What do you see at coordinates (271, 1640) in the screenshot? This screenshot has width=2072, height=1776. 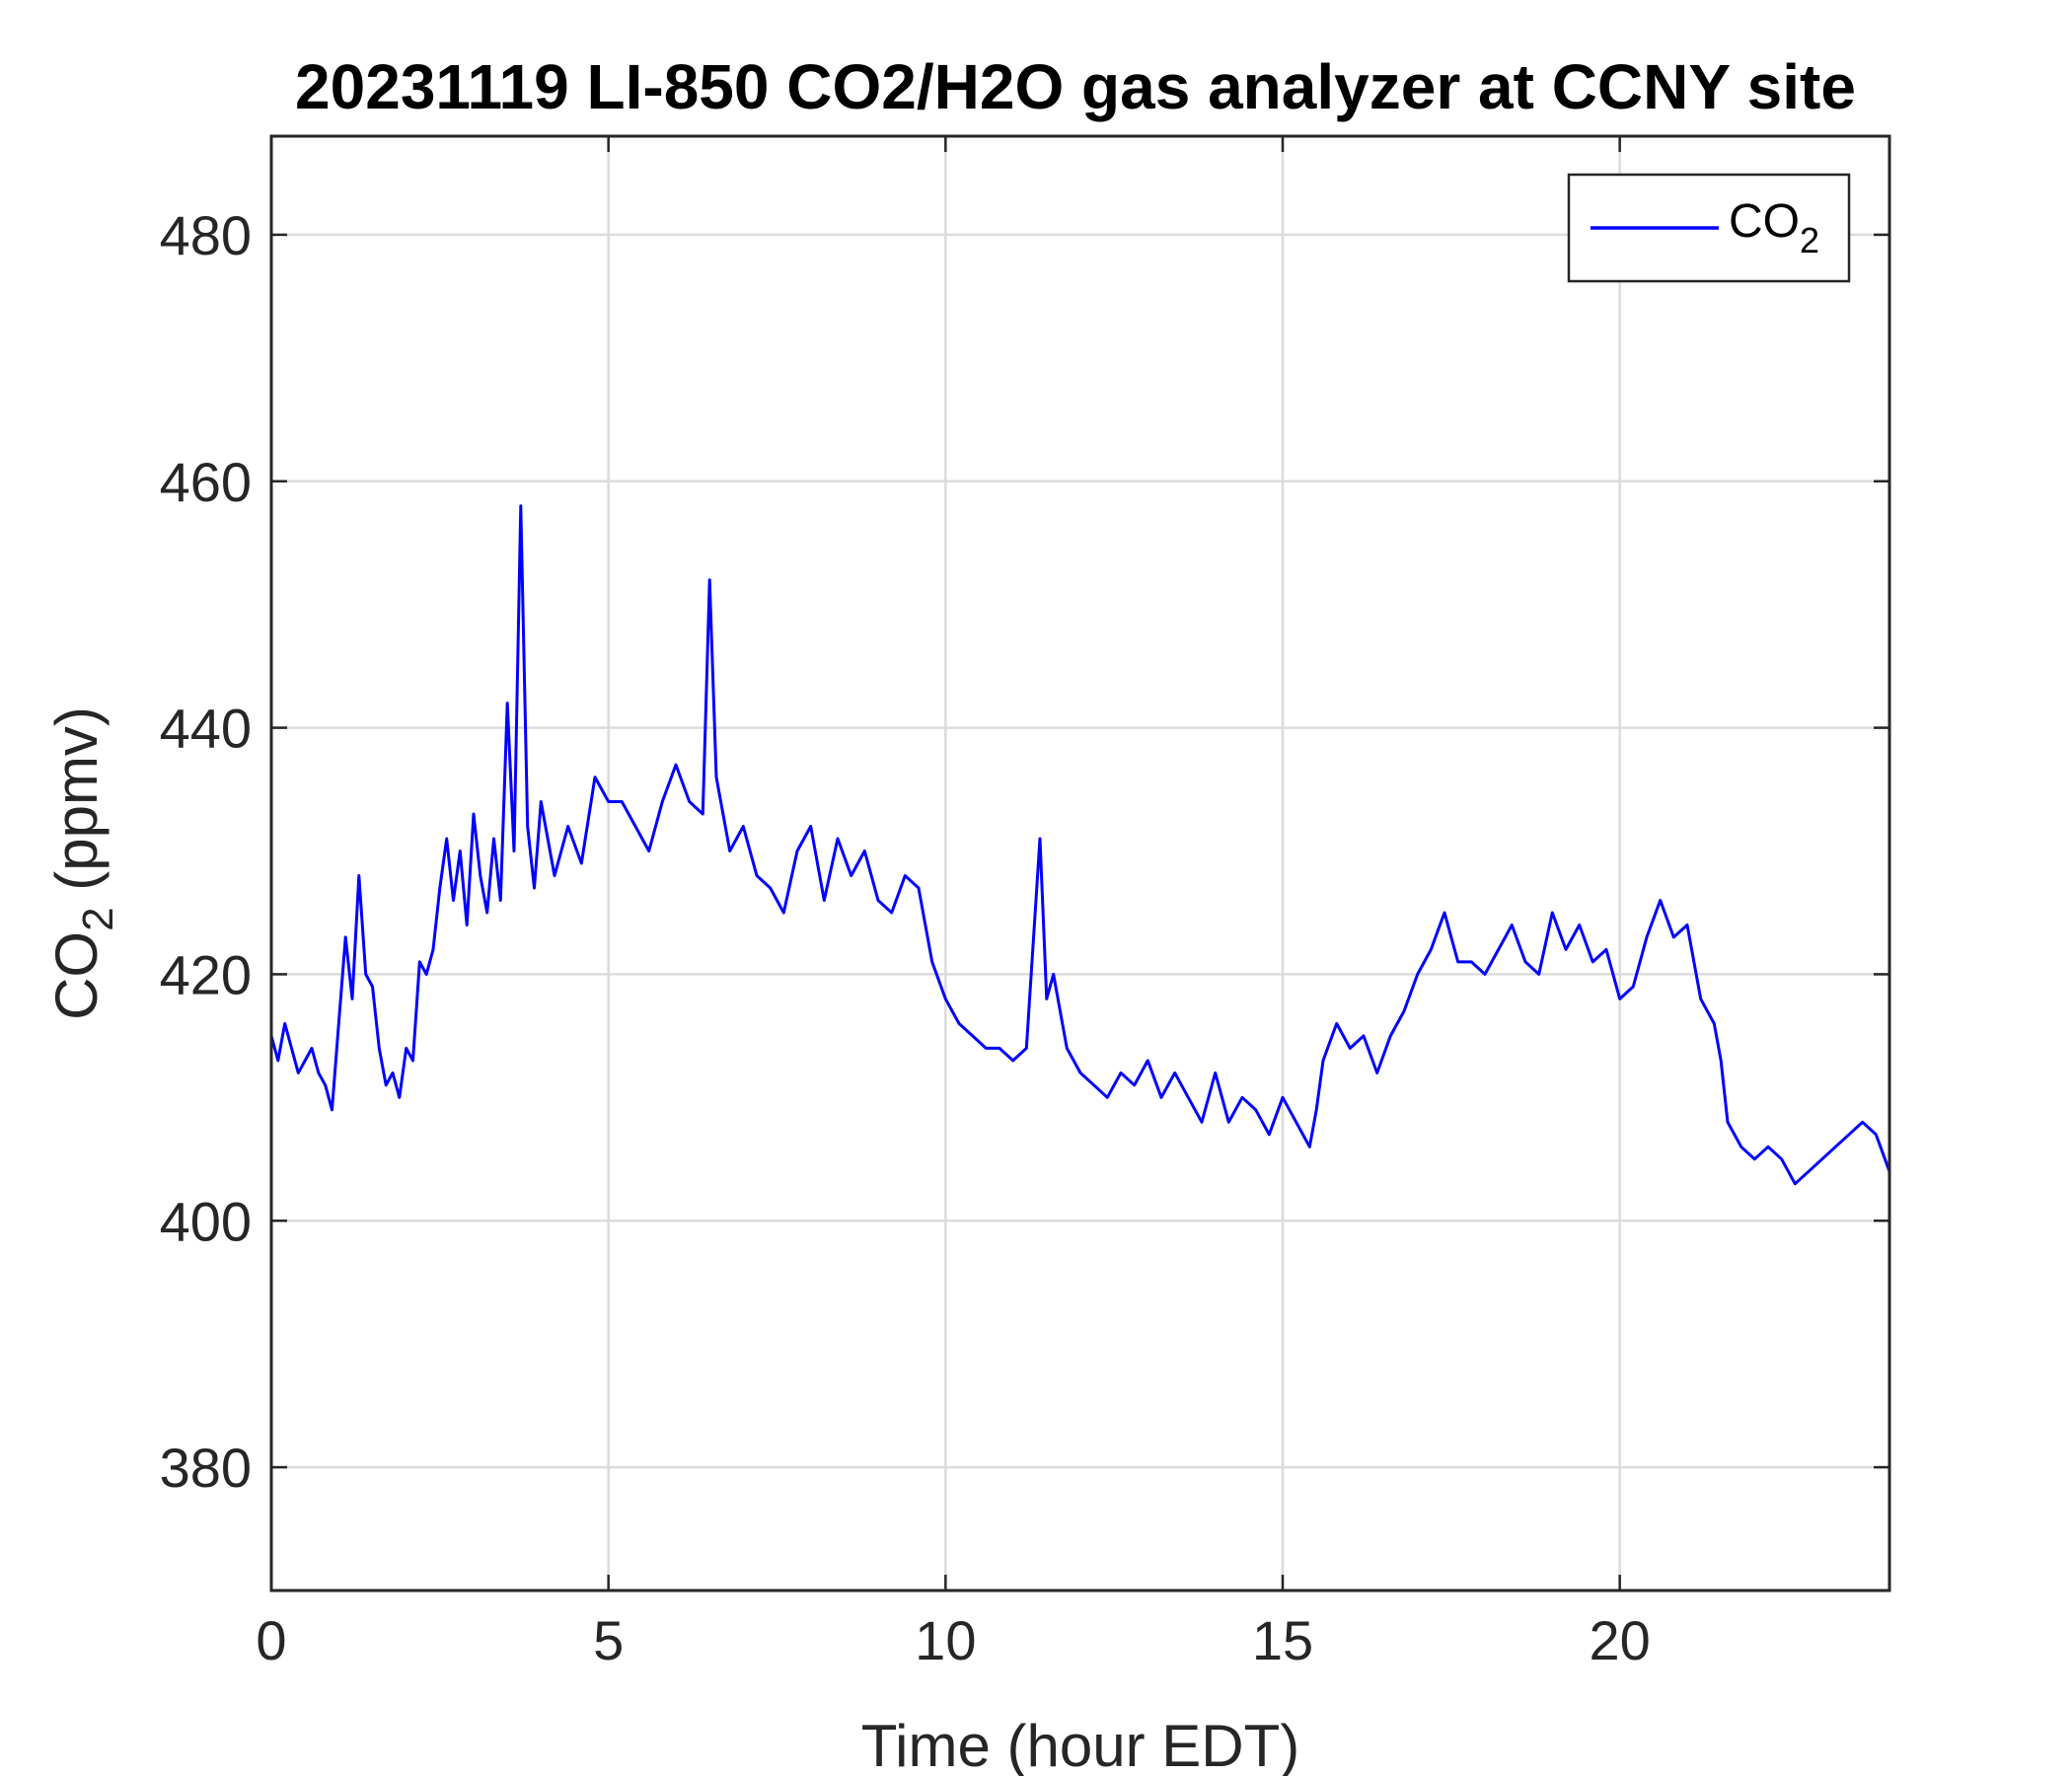 I see `x-tick-label: 0` at bounding box center [271, 1640].